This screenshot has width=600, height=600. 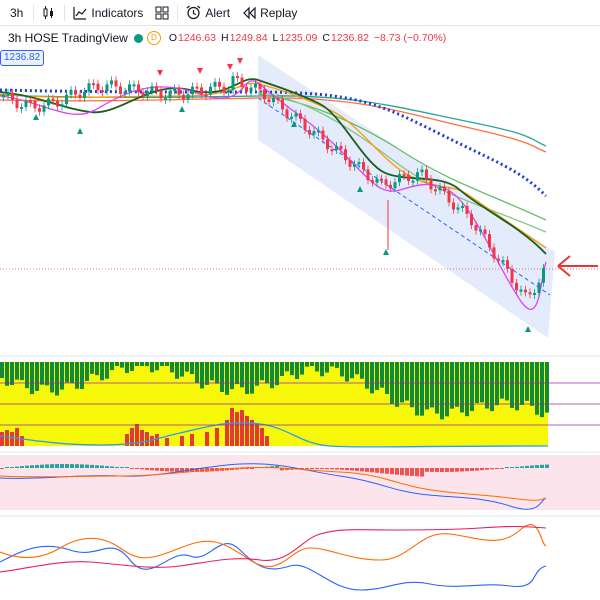 What do you see at coordinates (410, 38) in the screenshot?
I see `change-value: −8.73 (−0.70%)` at bounding box center [410, 38].